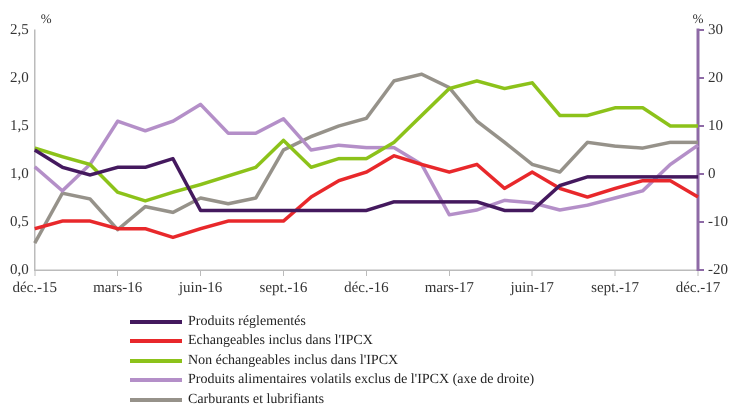  I want to click on y2-tick-label: -10, so click(718, 222).